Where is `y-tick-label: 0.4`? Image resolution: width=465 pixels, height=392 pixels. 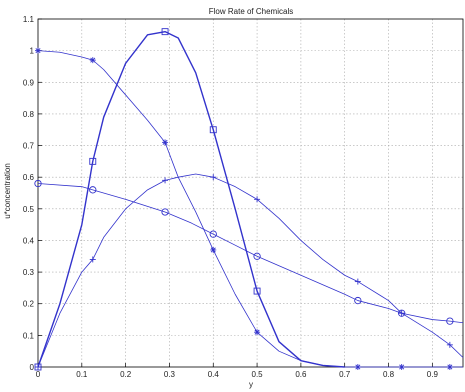
y-tick-label: 0.4 is located at coordinates (29, 240).